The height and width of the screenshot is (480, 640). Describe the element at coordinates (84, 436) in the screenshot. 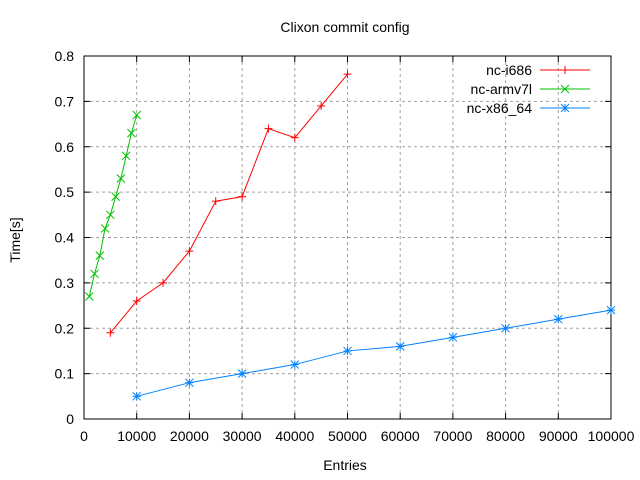

I see `x-tick-label: 0` at that location.